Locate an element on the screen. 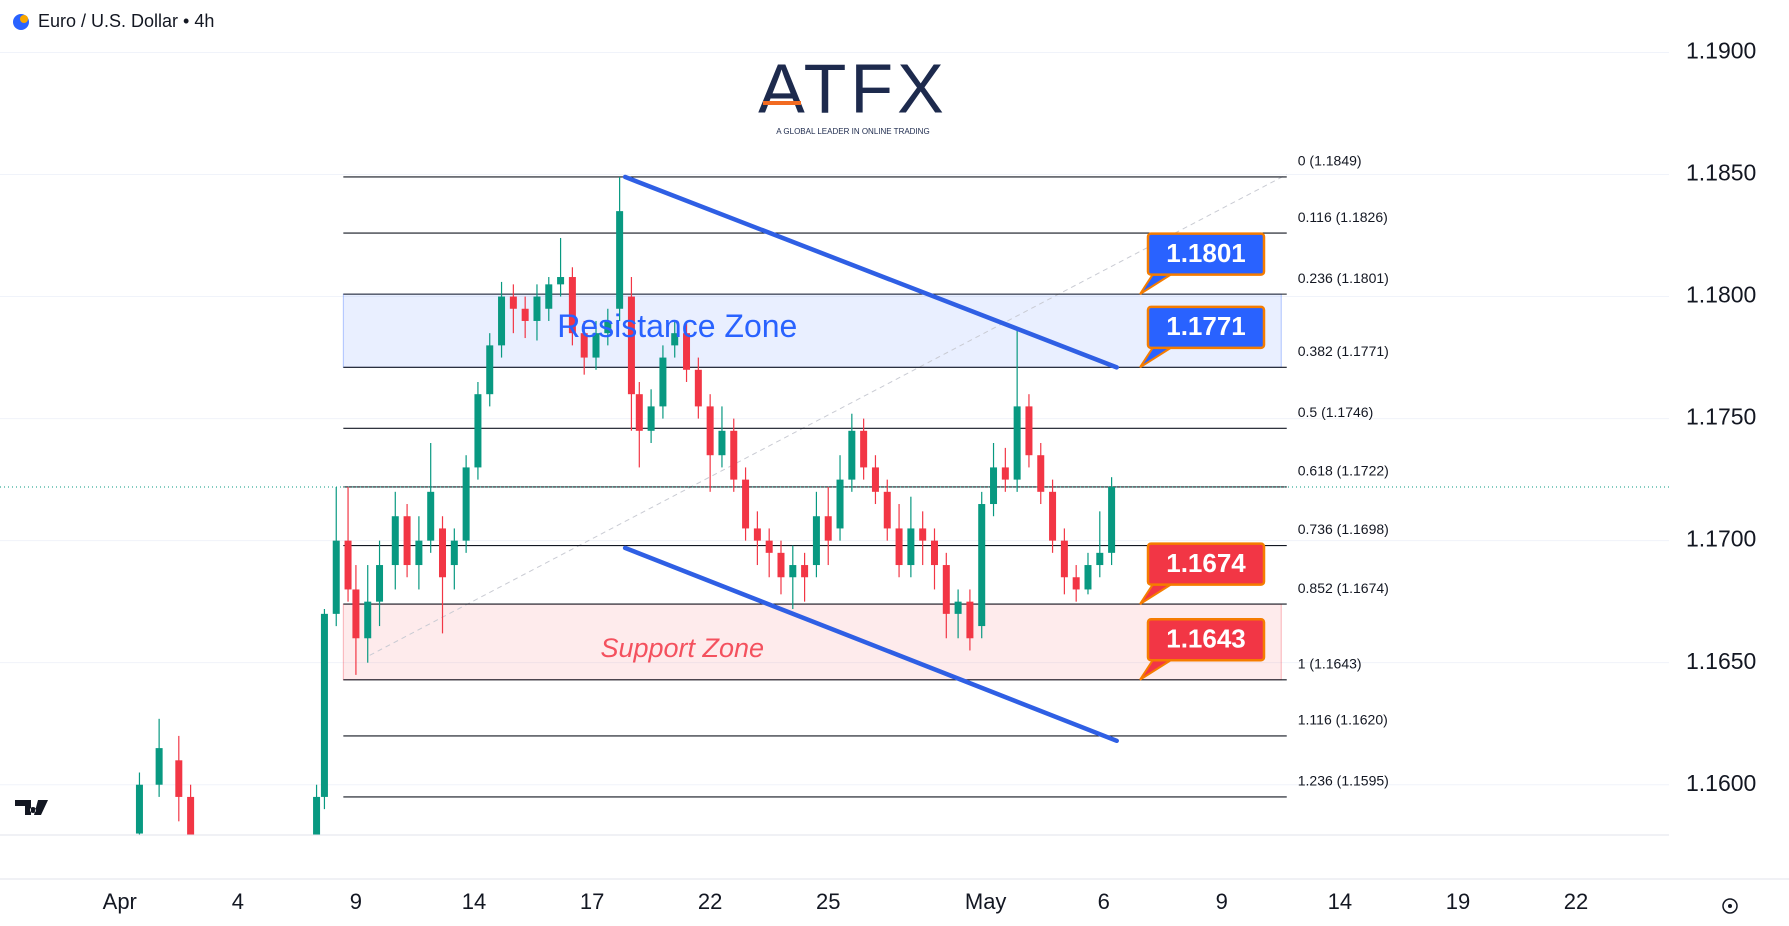 The height and width of the screenshot is (926, 1789). fib-label: 0.236 (1.1801) is located at coordinates (1343, 278).